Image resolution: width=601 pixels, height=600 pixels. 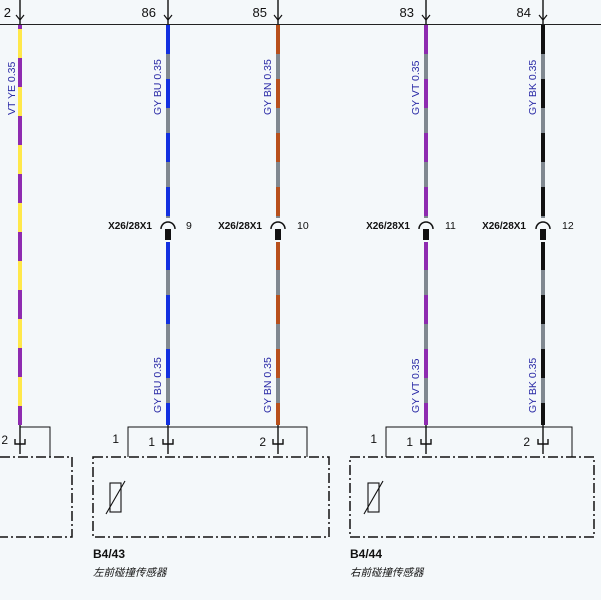 What do you see at coordinates (12, 88) in the screenshot?
I see `wire-label: VT YE 0.35` at bounding box center [12, 88].